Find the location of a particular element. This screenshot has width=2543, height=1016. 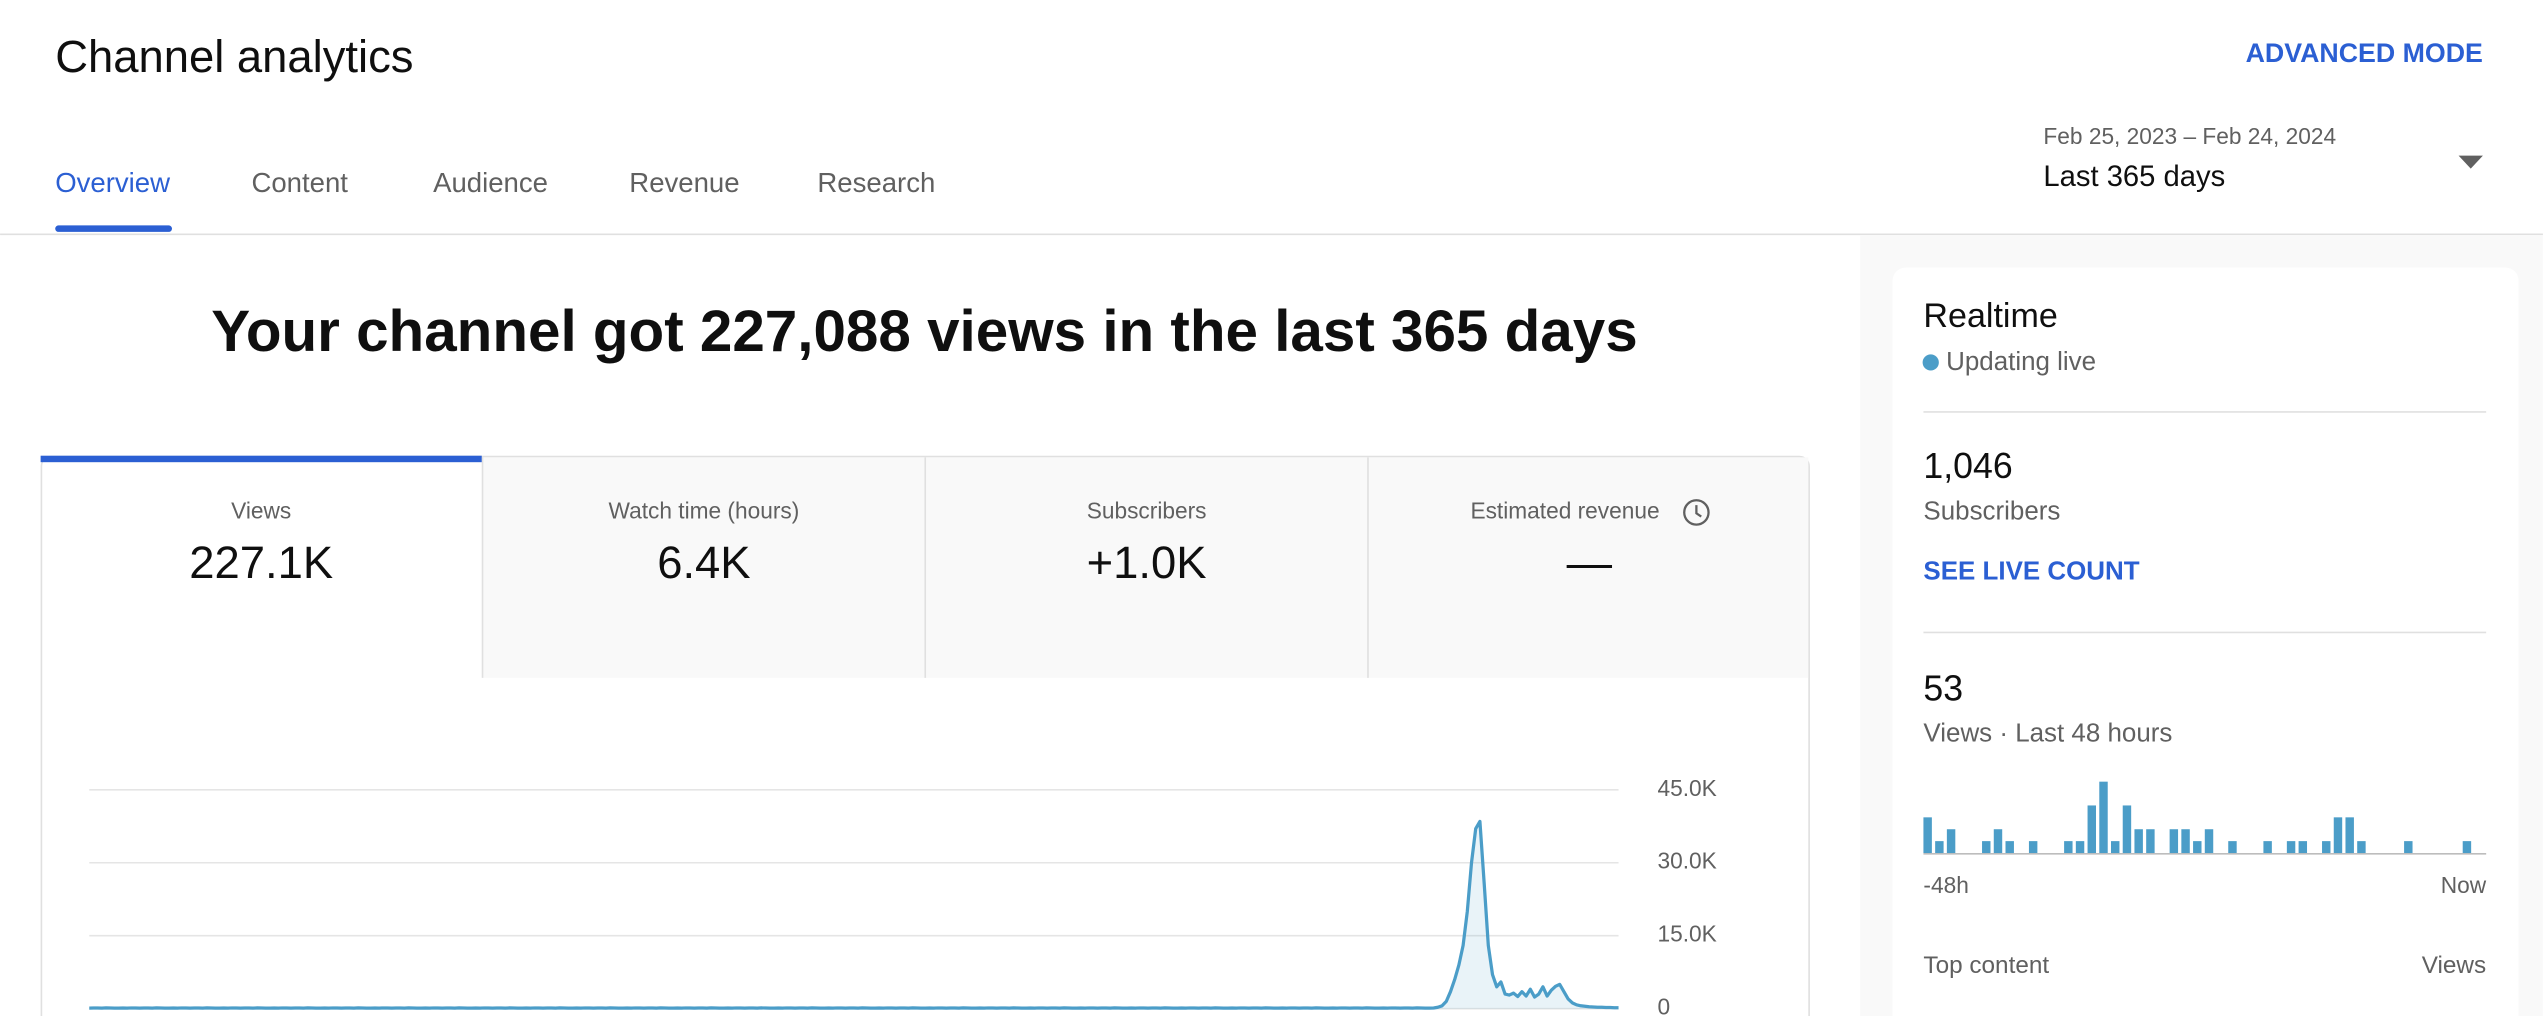

y-tick-label: 45.0K is located at coordinates (1686, 788).